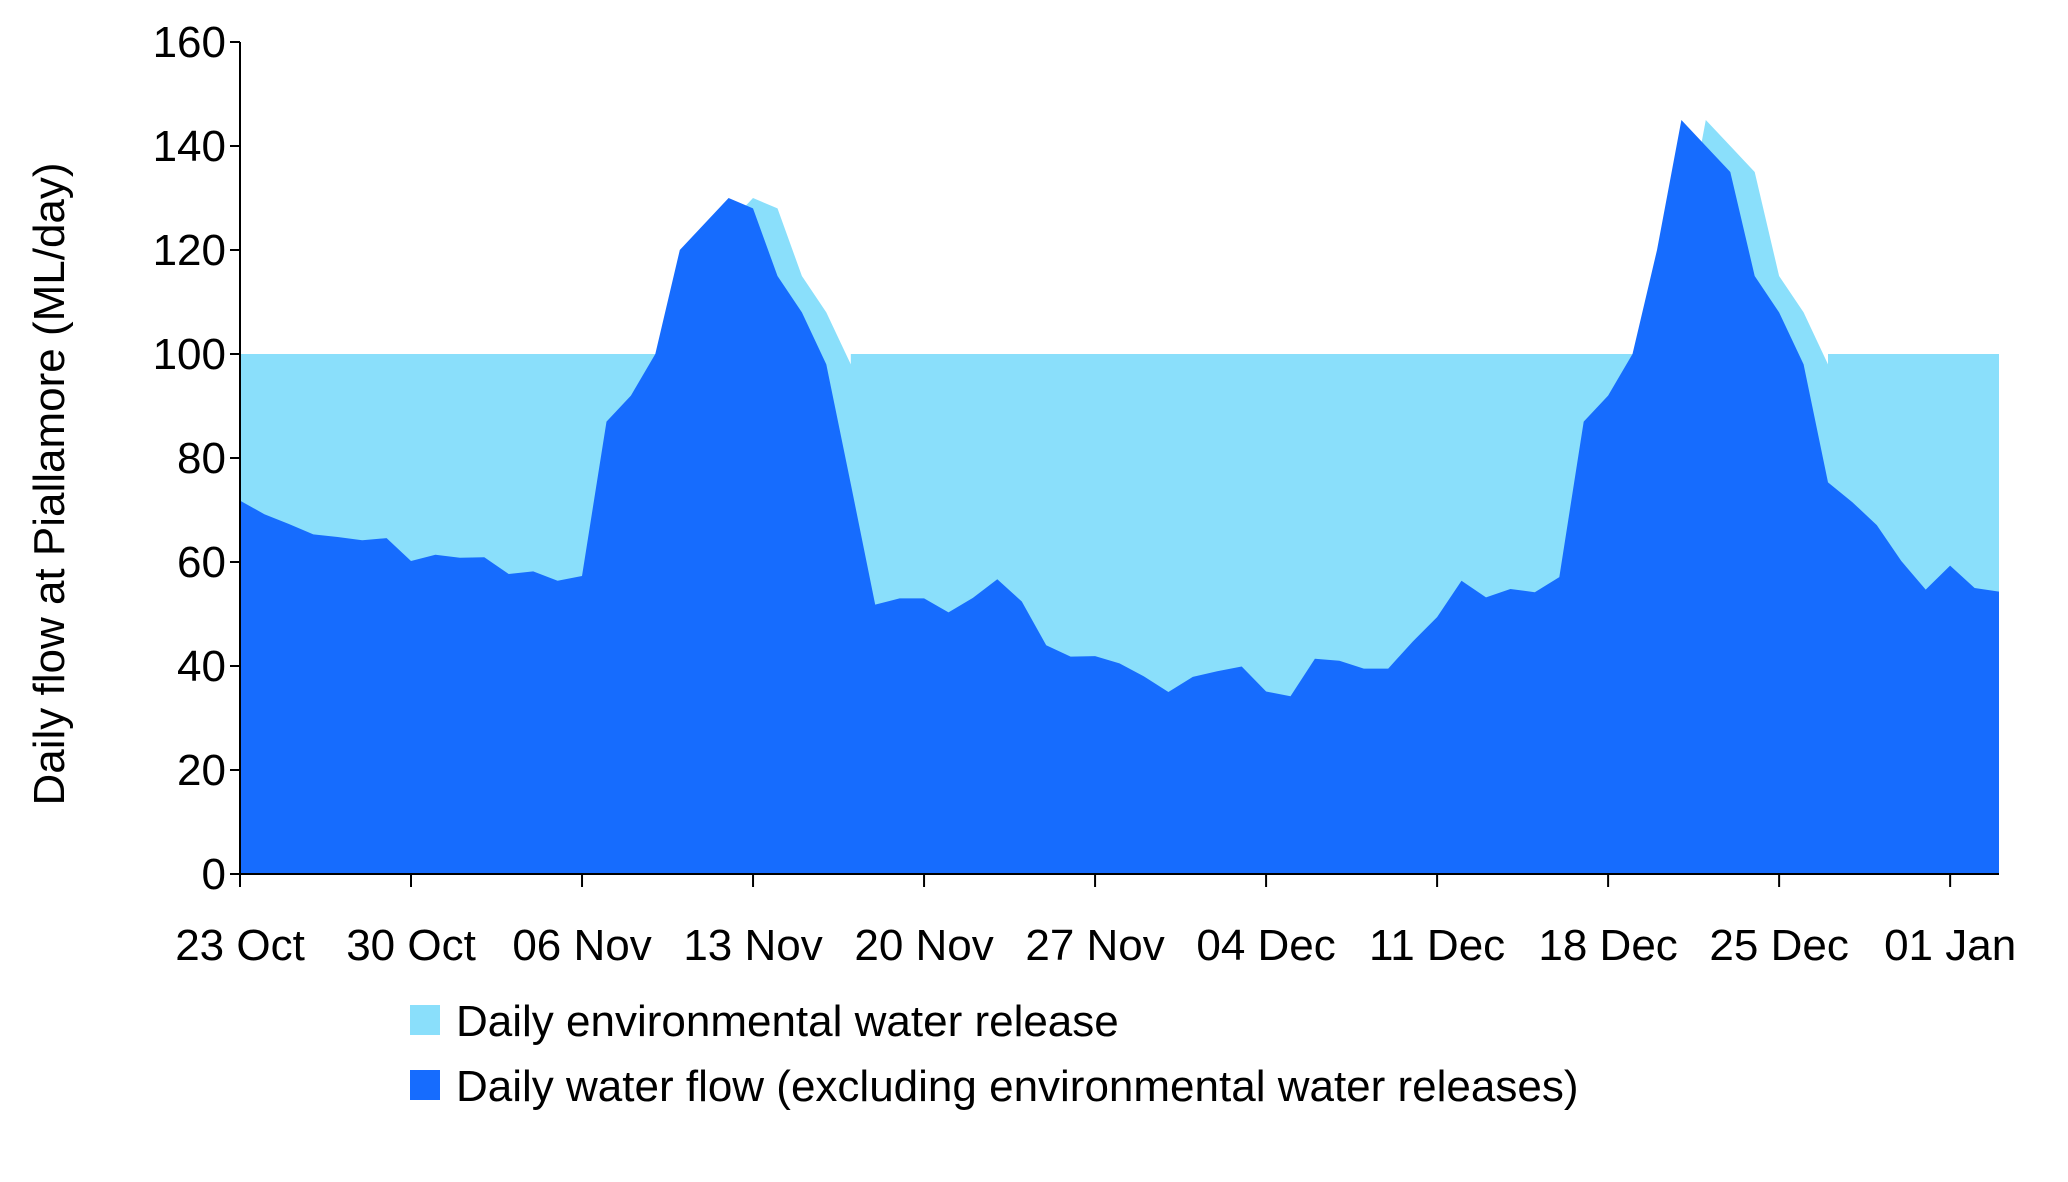  Describe the element at coordinates (201, 666) in the screenshot. I see `y-tick-label: 40` at that location.